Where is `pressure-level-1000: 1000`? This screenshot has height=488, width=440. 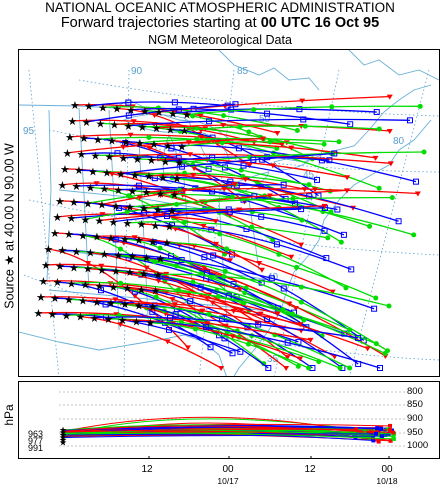
pressure-level-1000: 1000 is located at coordinates (418, 445).